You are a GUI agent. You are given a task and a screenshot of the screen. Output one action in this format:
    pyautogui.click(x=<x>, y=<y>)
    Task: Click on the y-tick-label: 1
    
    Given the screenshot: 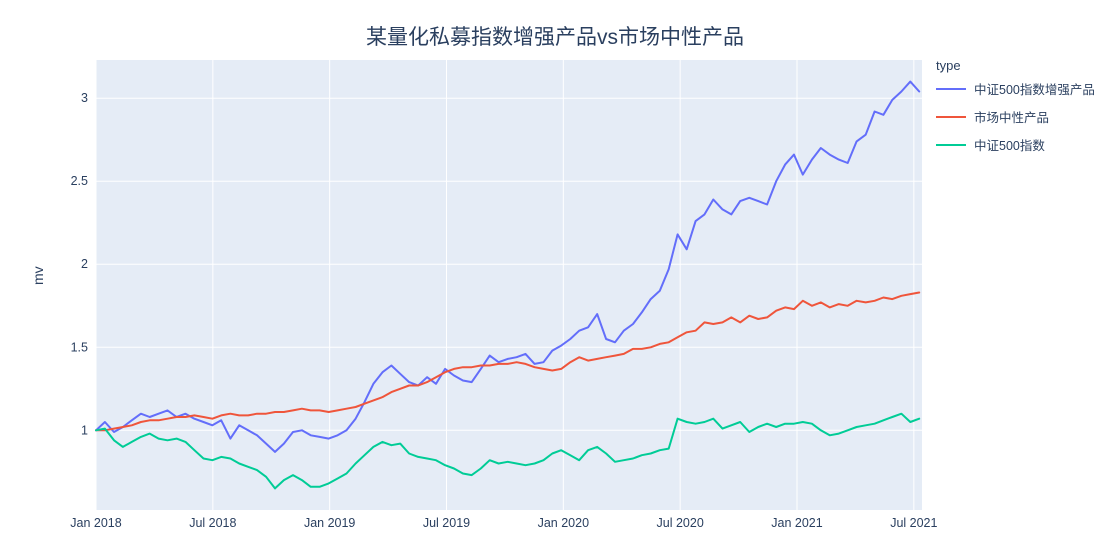 What is the action you would take?
    pyautogui.click(x=84, y=430)
    